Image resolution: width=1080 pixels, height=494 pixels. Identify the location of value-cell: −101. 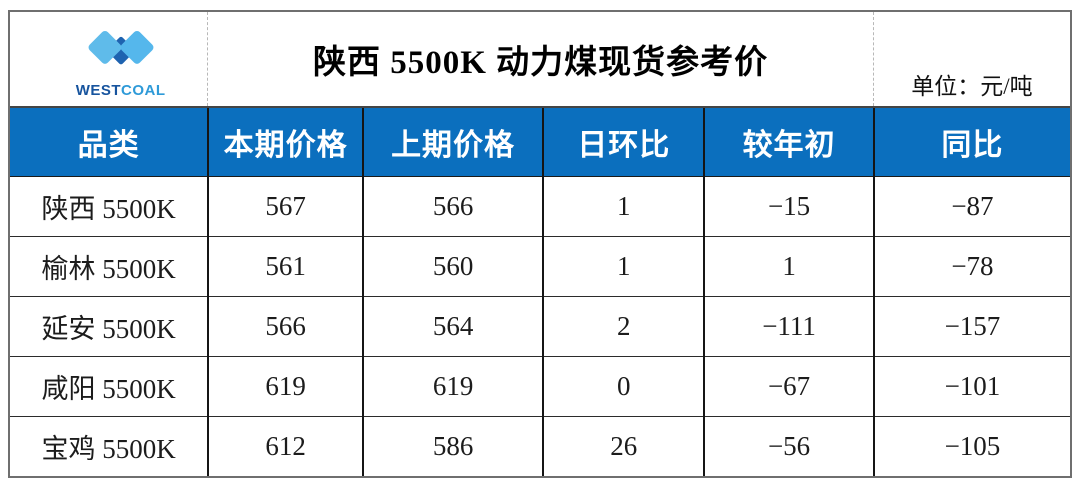
(971, 386).